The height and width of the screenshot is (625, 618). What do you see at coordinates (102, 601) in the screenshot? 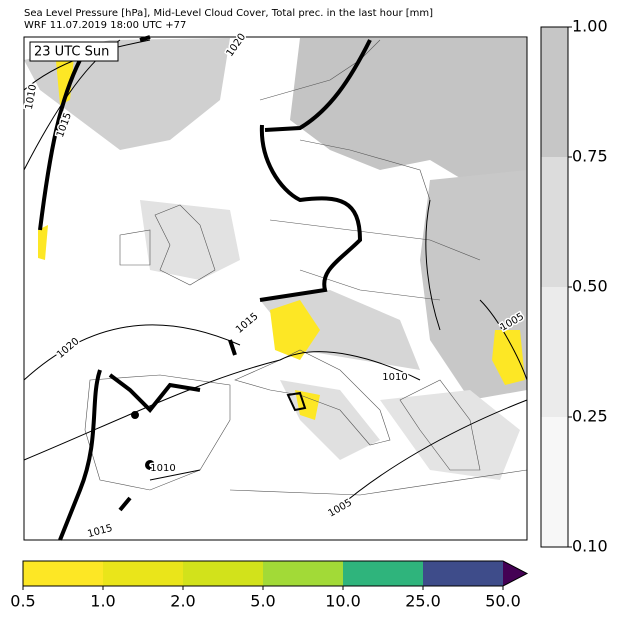
I see `colorbar-tick-label: 1.0` at bounding box center [102, 601].